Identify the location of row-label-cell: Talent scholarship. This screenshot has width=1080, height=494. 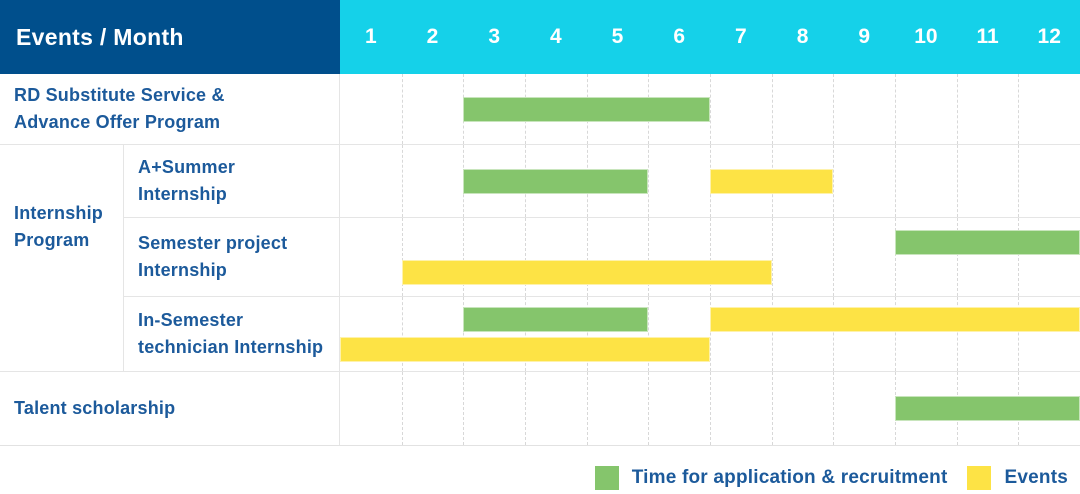
(170, 408).